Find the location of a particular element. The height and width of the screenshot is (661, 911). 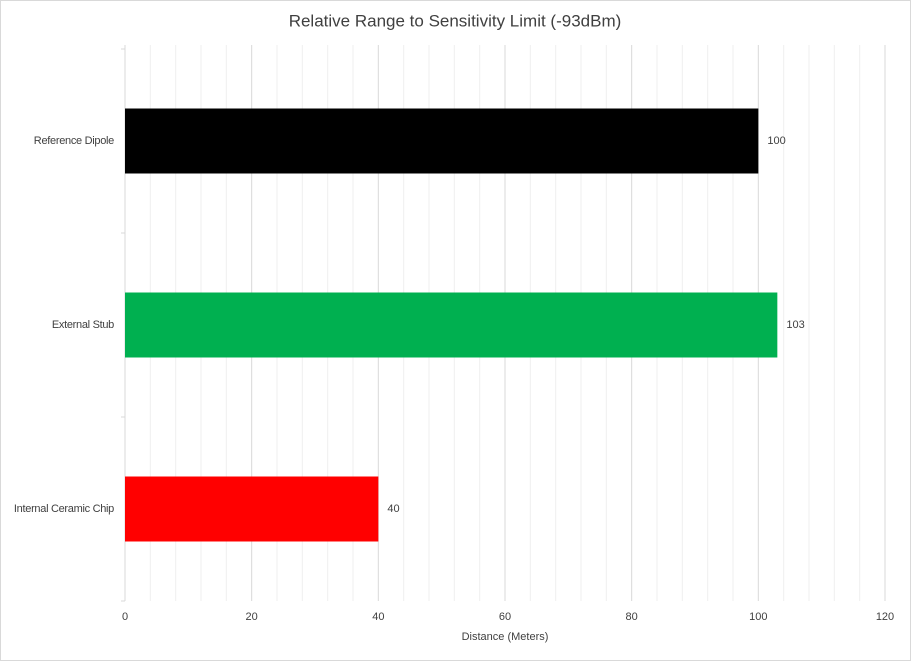

y-tick-label: External Stub is located at coordinates (83, 325).